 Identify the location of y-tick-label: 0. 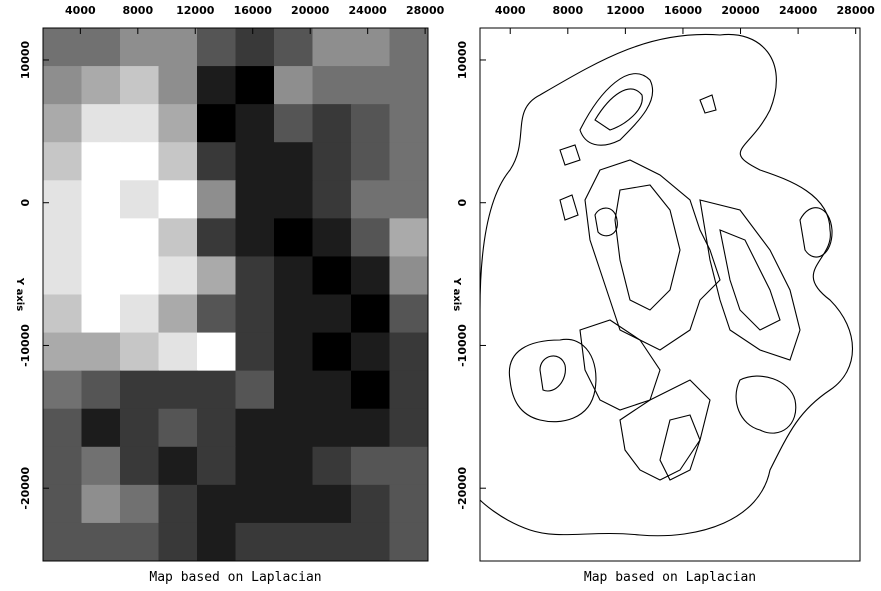
(462, 203).